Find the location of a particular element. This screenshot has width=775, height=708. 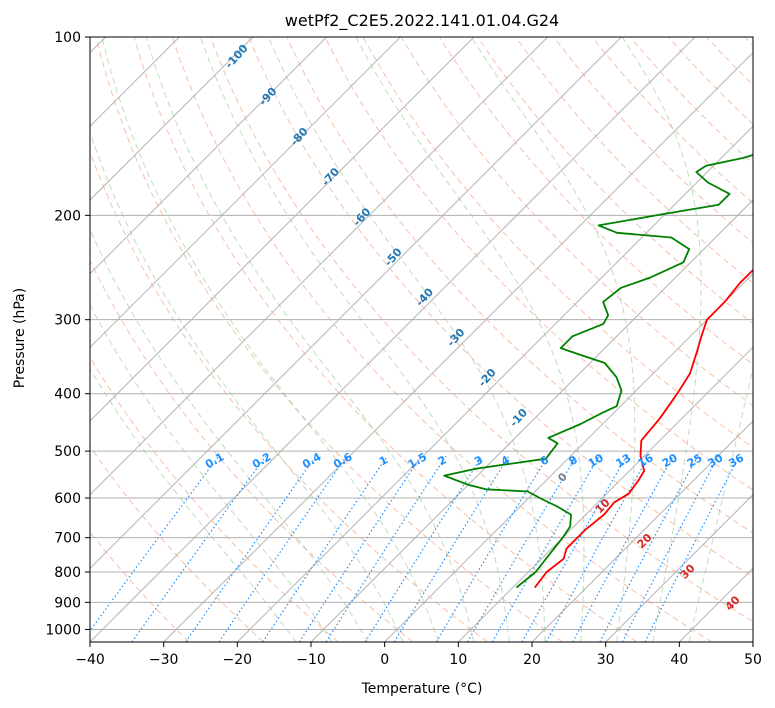

temperature-trace is located at coordinates (643, 428).